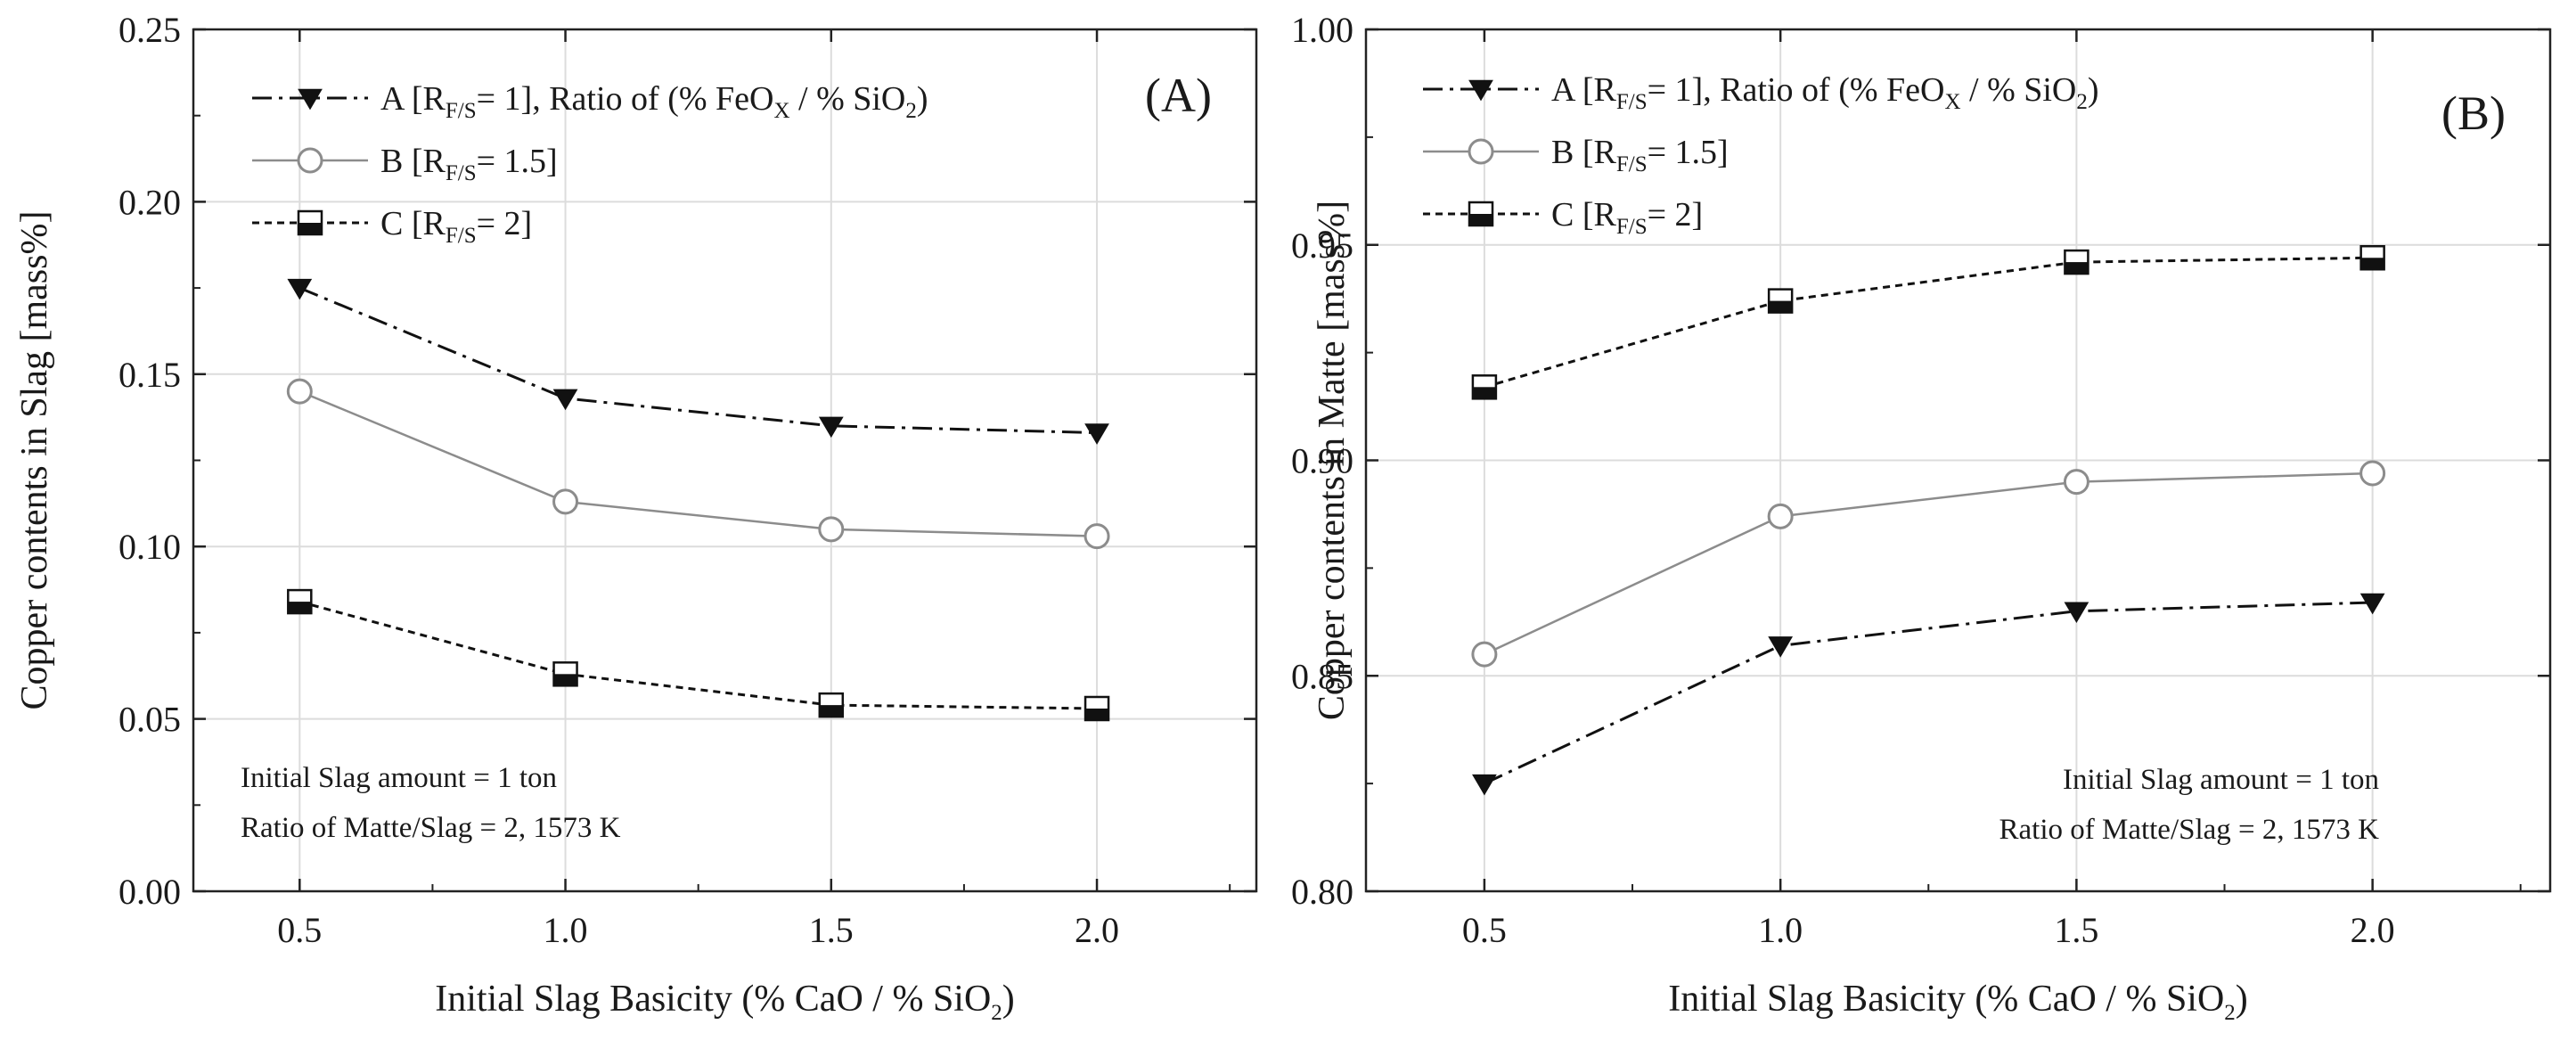 Image resolution: width=2576 pixels, height=1041 pixels. What do you see at coordinates (1322, 30) in the screenshot?
I see `y-tick-label: 1.00` at bounding box center [1322, 30].